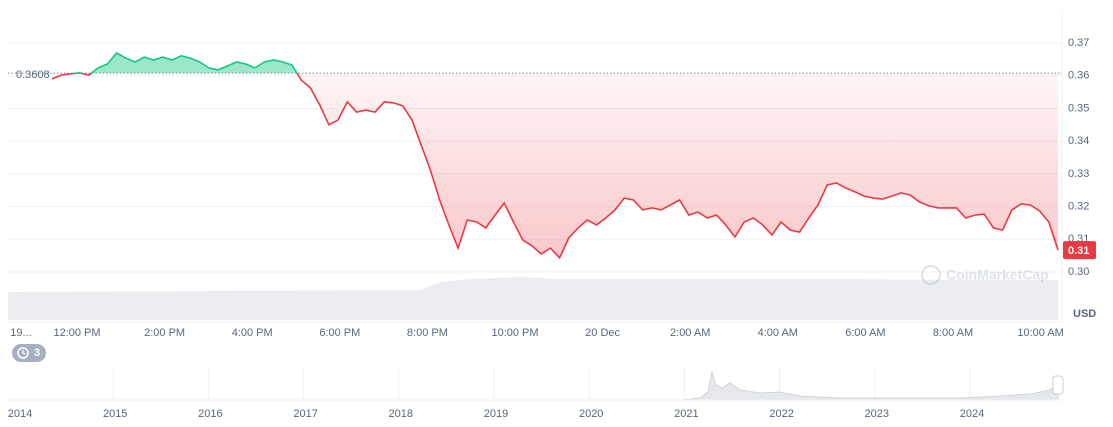  What do you see at coordinates (865, 333) in the screenshot?
I see `x-tick-label: 6:00 AM` at bounding box center [865, 333].